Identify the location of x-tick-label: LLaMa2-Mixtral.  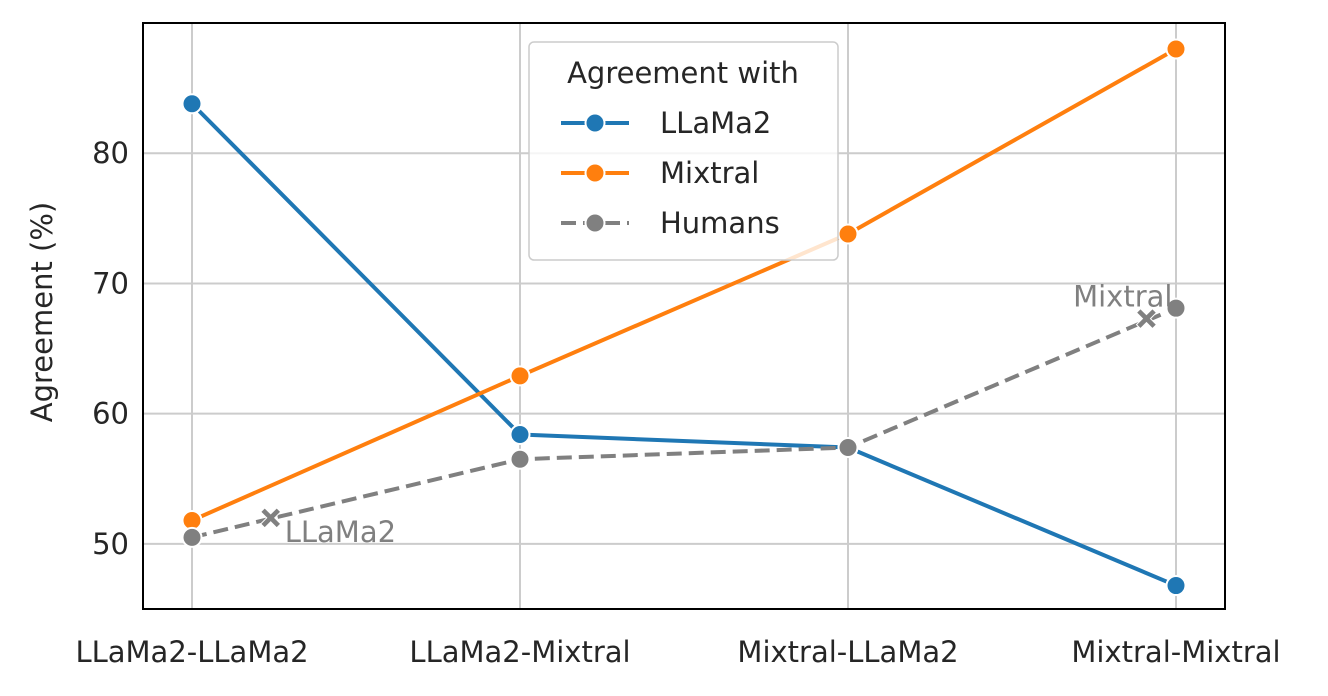
(519, 652).